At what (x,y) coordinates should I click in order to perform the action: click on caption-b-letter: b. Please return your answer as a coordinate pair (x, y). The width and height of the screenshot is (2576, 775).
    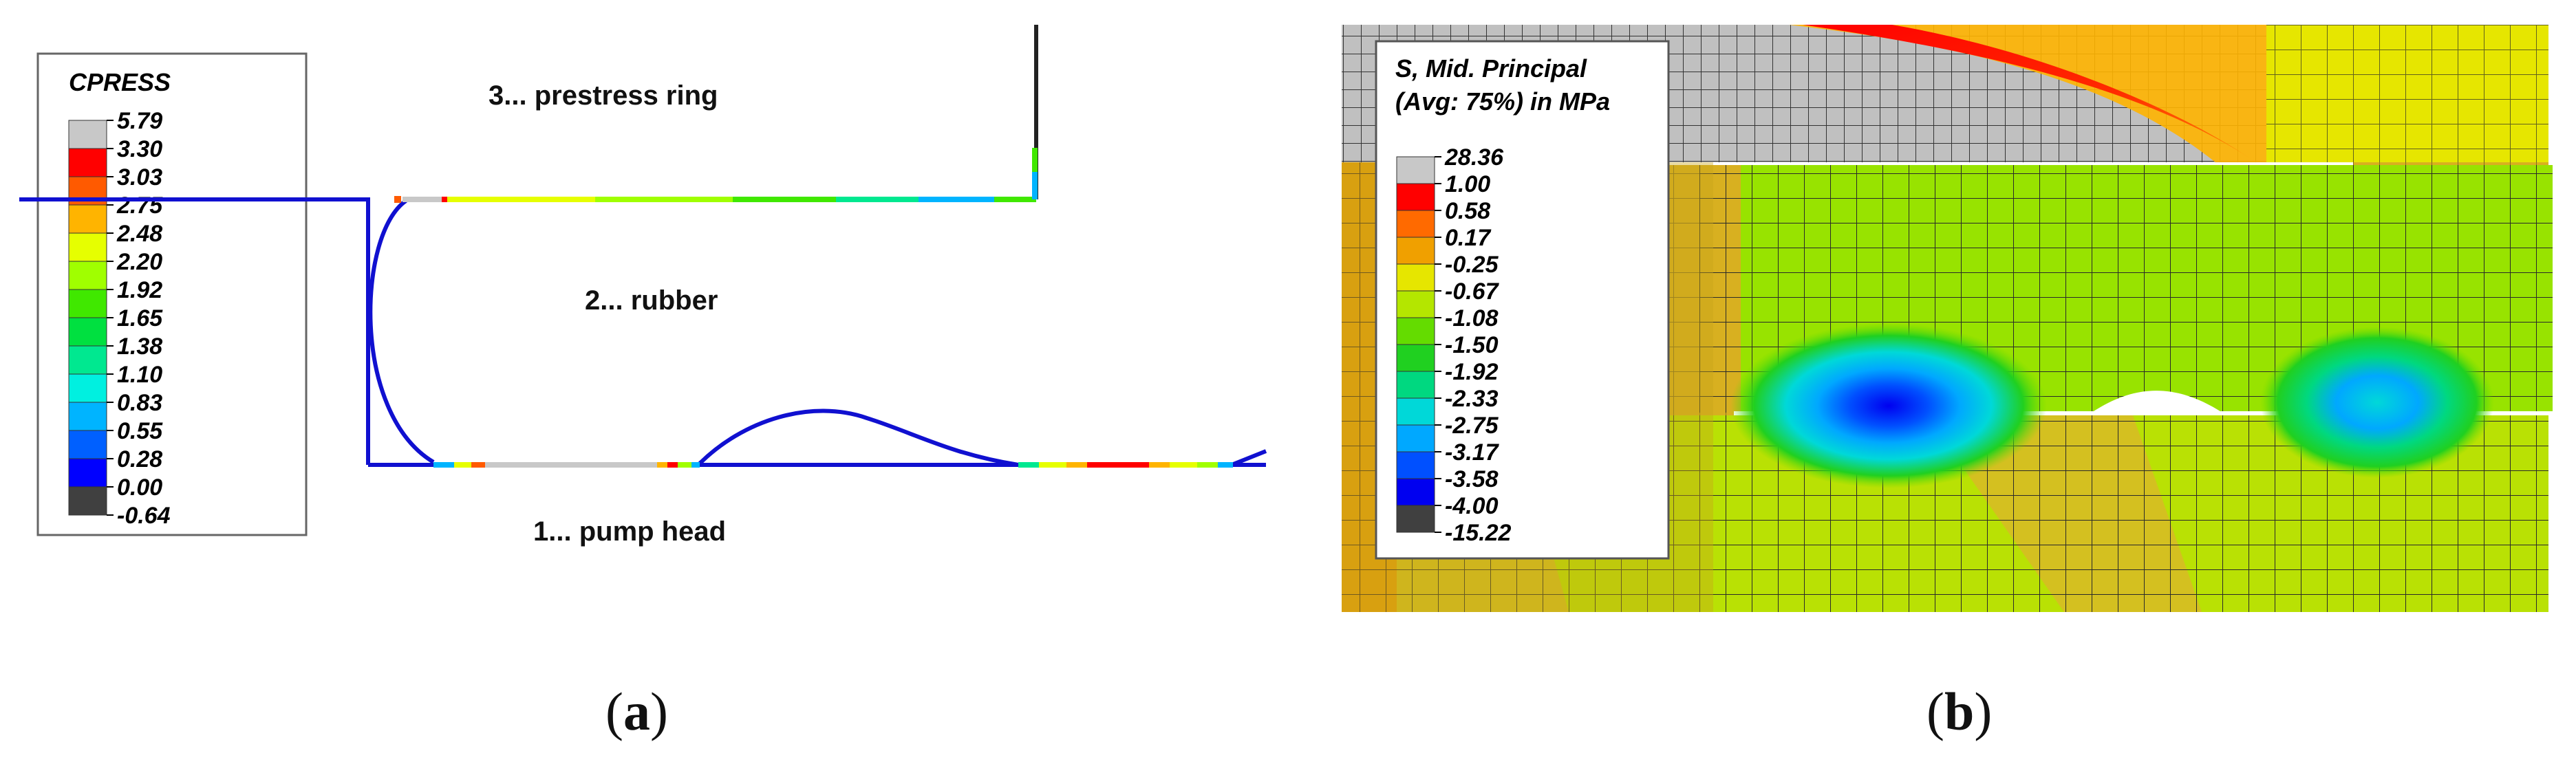
    Looking at the image, I should click on (1959, 711).